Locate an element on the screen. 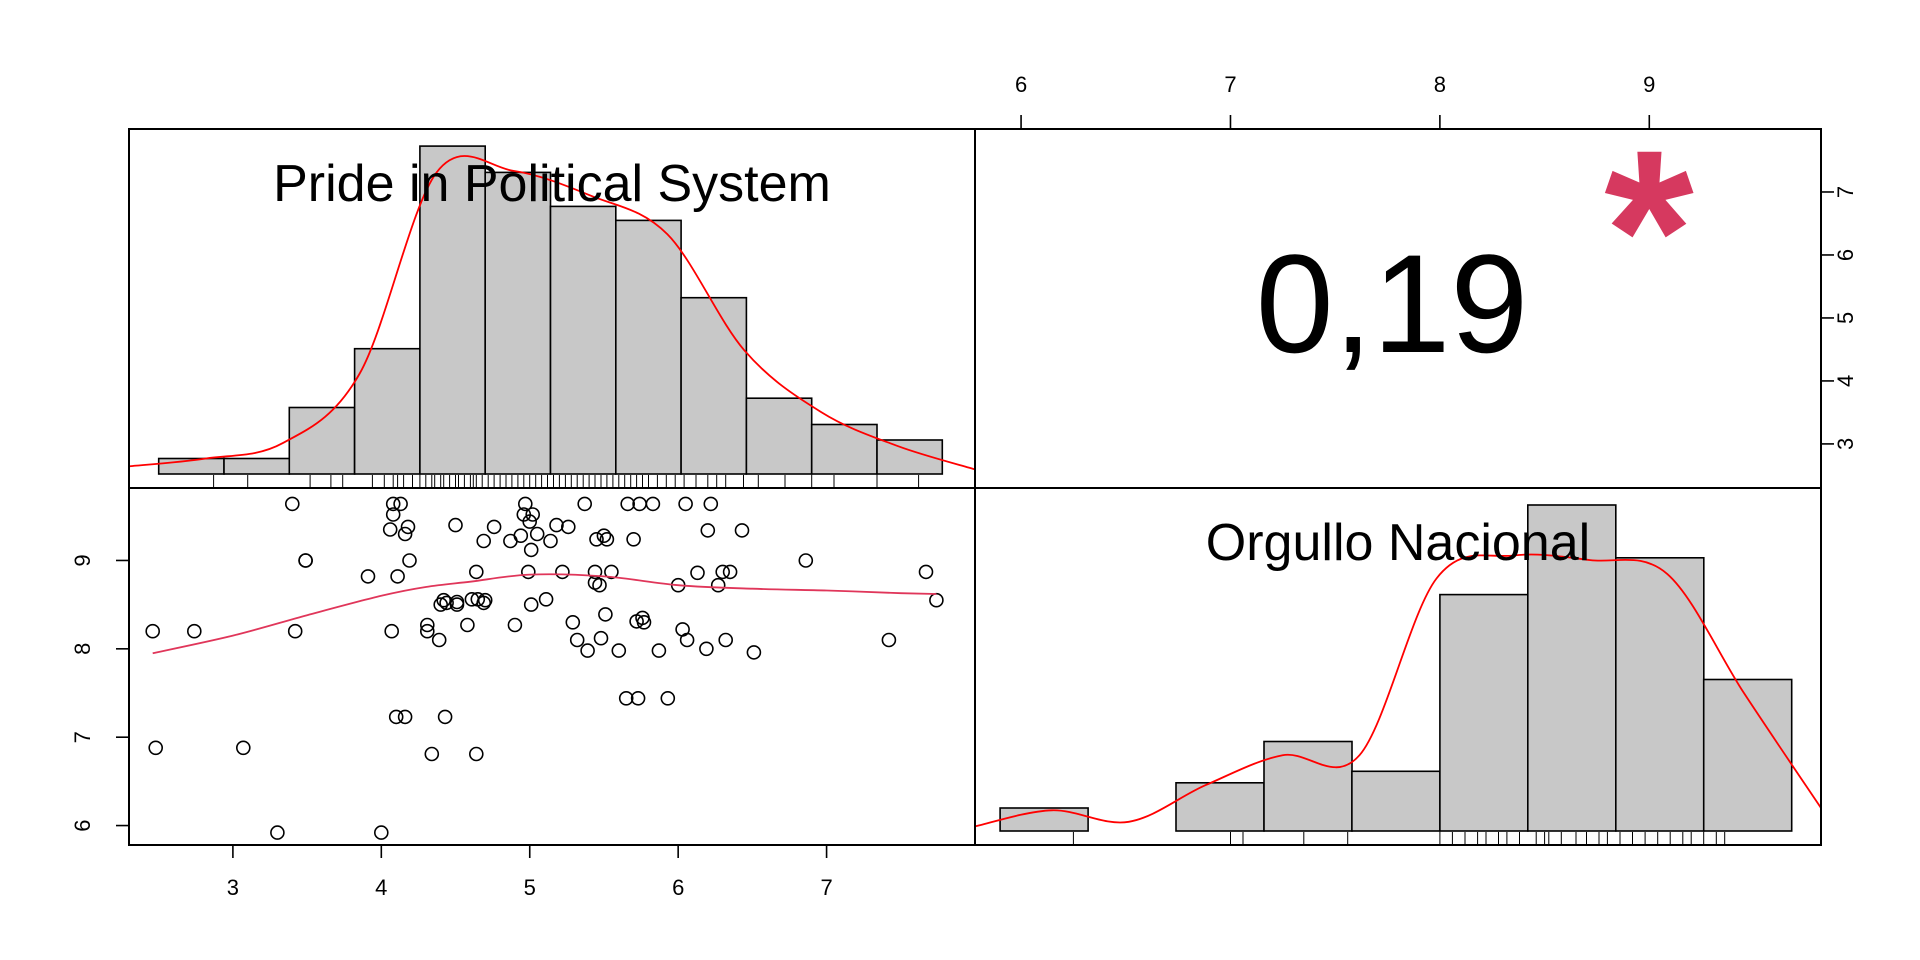  x-axis-tick-label-top: 9 is located at coordinates (1649, 84).